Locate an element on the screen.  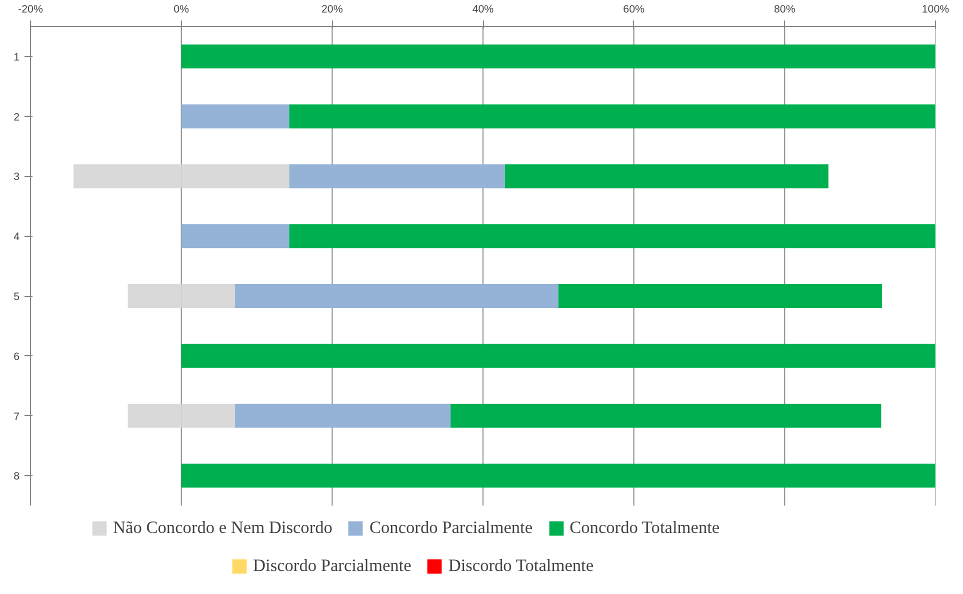
y-tick-label: 3 is located at coordinates (17, 177).